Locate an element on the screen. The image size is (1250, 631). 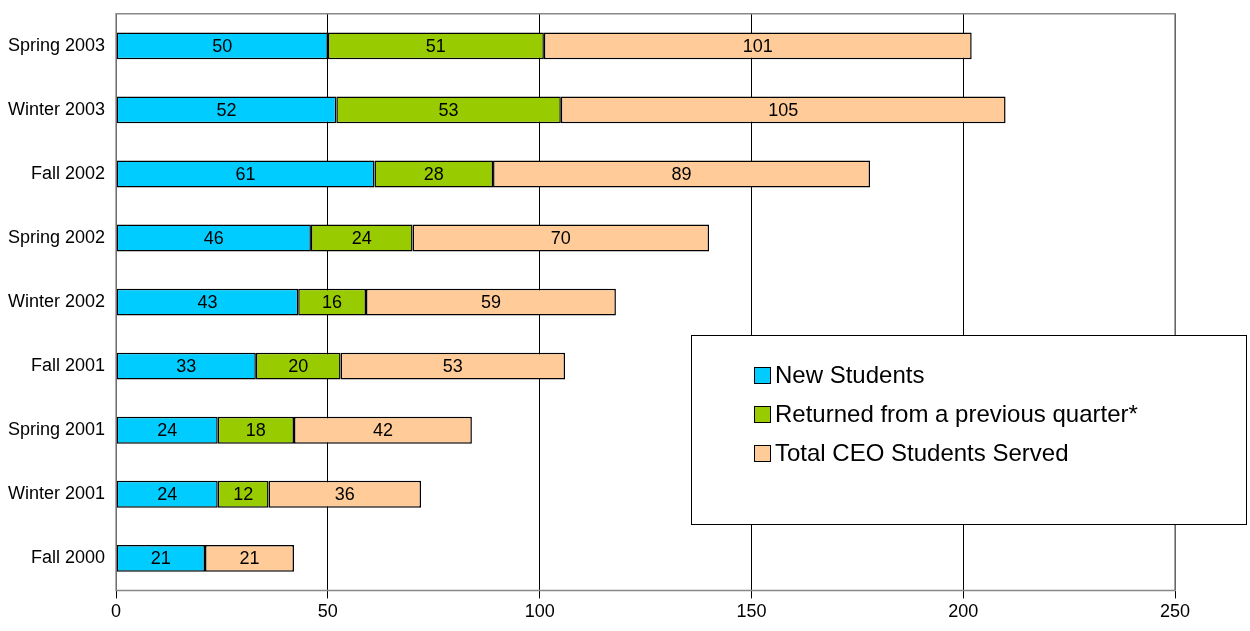
y-tick-label: Winter 2001 is located at coordinates (57, 493).